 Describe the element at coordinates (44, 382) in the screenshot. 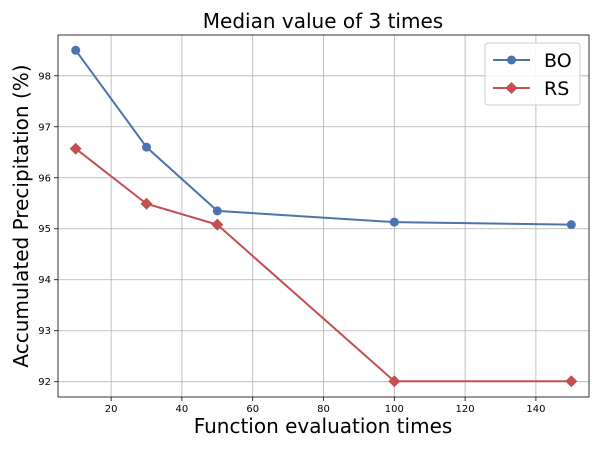

I see `y-tick-label: 92` at that location.